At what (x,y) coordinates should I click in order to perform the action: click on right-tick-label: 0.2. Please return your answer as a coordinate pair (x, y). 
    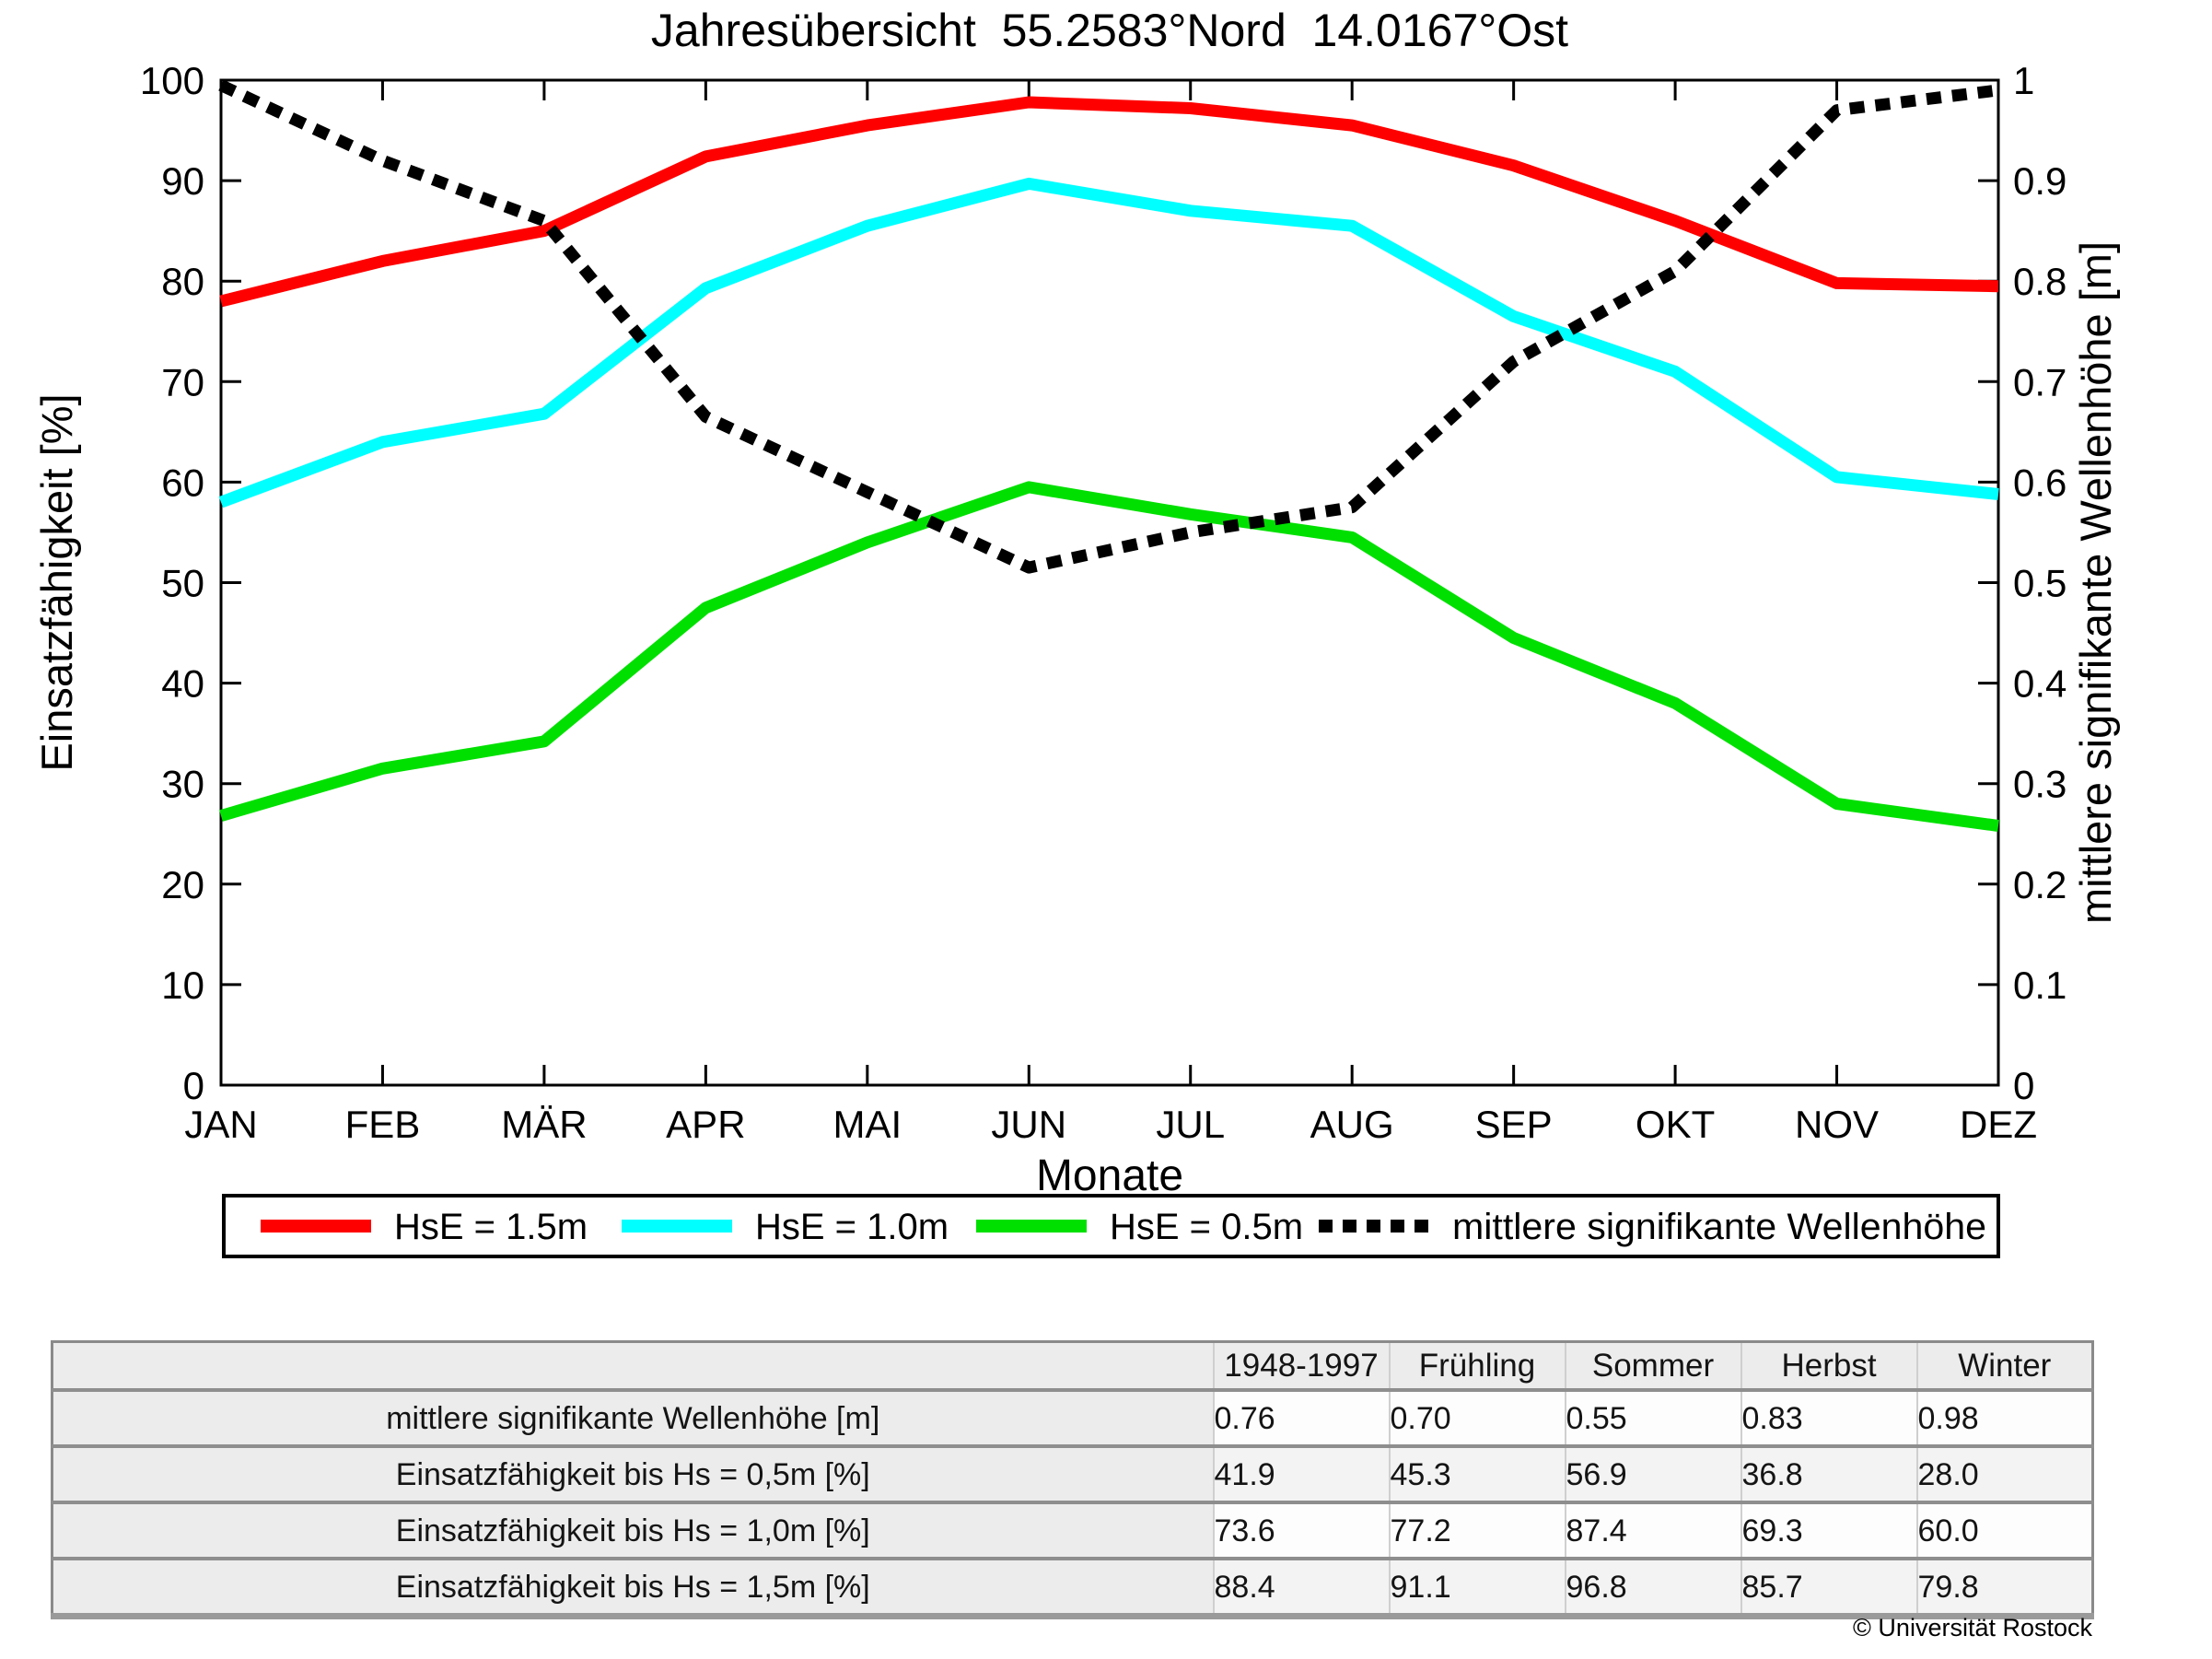
    Looking at the image, I should click on (2040, 884).